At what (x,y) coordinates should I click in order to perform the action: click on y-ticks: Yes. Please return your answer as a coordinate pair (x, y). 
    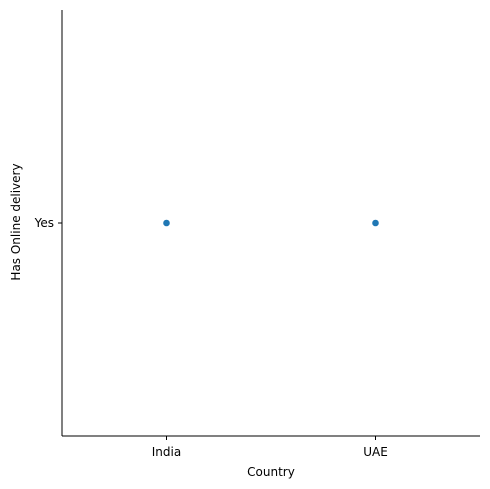
    Looking at the image, I should click on (48, 223).